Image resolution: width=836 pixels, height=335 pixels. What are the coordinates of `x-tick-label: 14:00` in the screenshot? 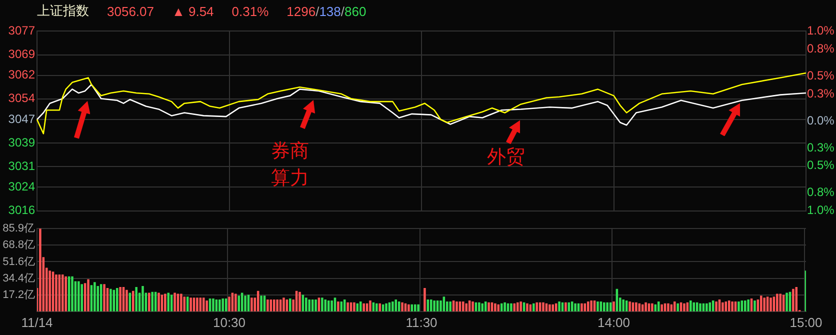 It's located at (613, 322).